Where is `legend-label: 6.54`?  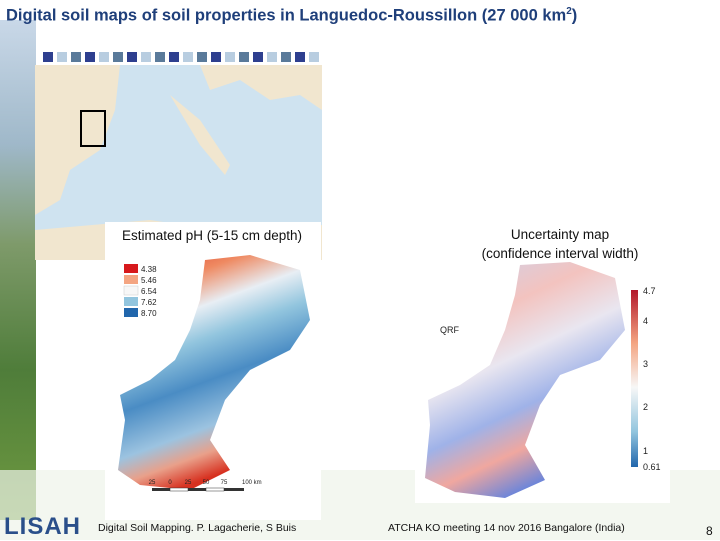 legend-label: 6.54 is located at coordinates (149, 291).